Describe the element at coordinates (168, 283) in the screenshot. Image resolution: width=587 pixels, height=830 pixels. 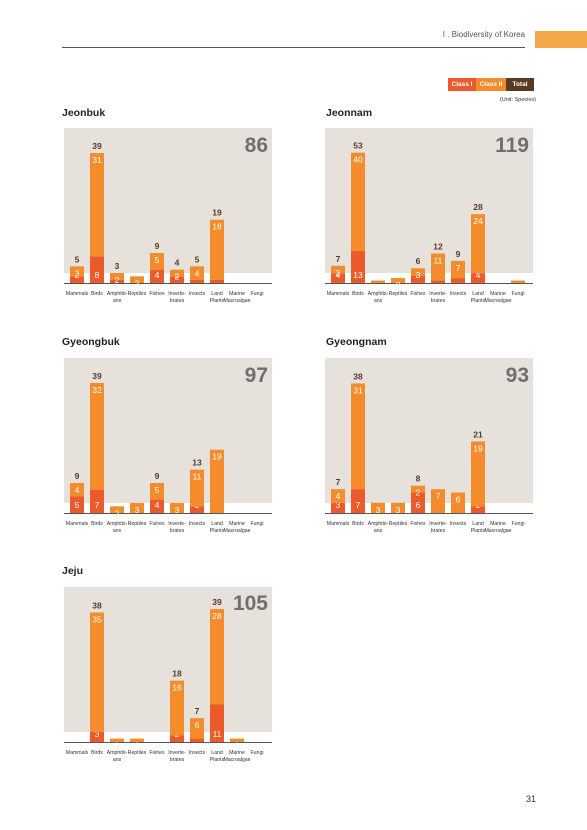
I see `axis-baseline-jeonbuk` at that location.